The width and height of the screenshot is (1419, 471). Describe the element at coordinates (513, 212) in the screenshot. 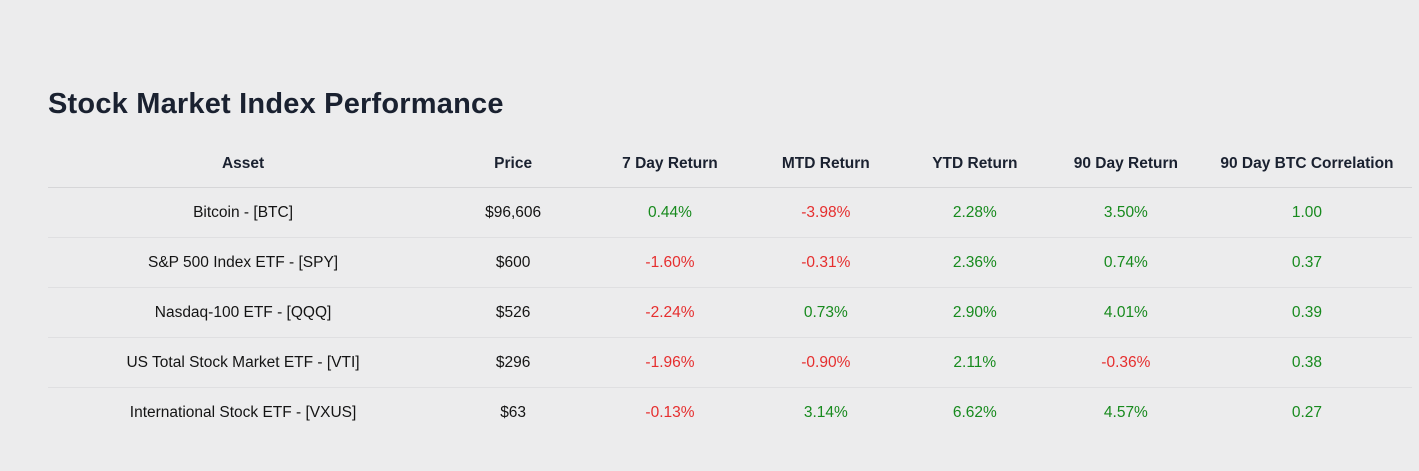

I see `asset-price: $96,606` at that location.